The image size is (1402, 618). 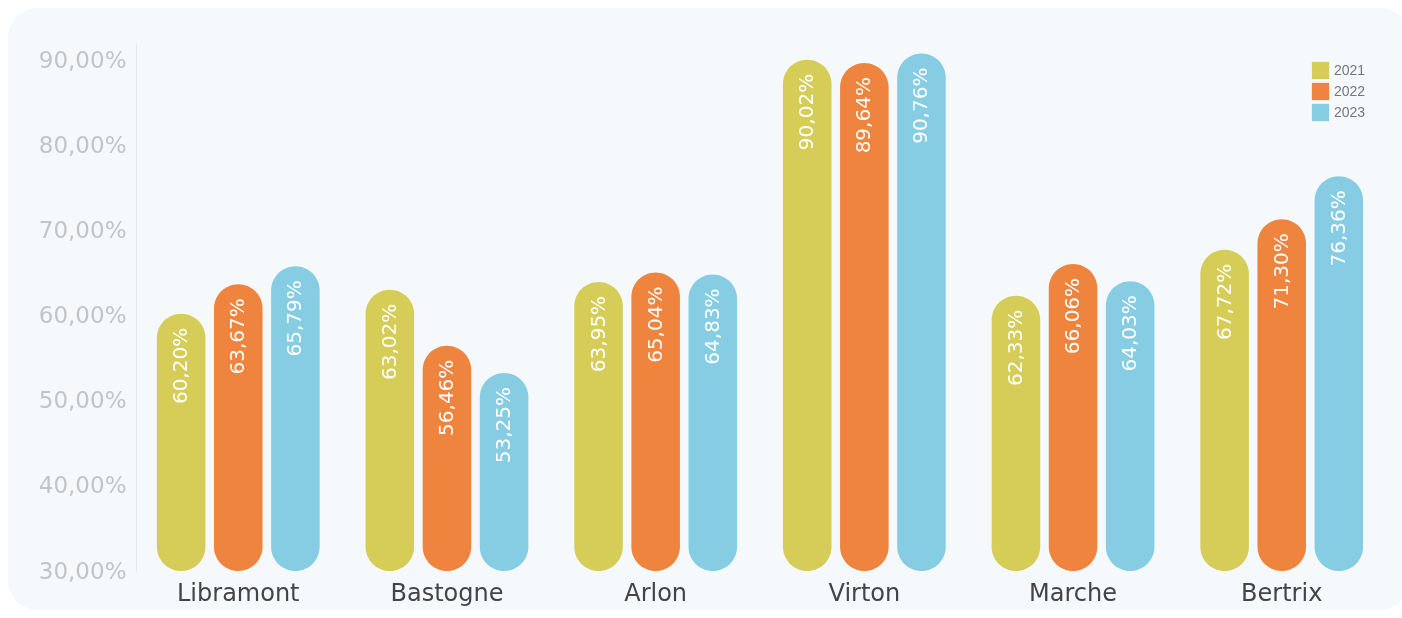 I want to click on data-label: 71,30%, so click(x=1280, y=271).